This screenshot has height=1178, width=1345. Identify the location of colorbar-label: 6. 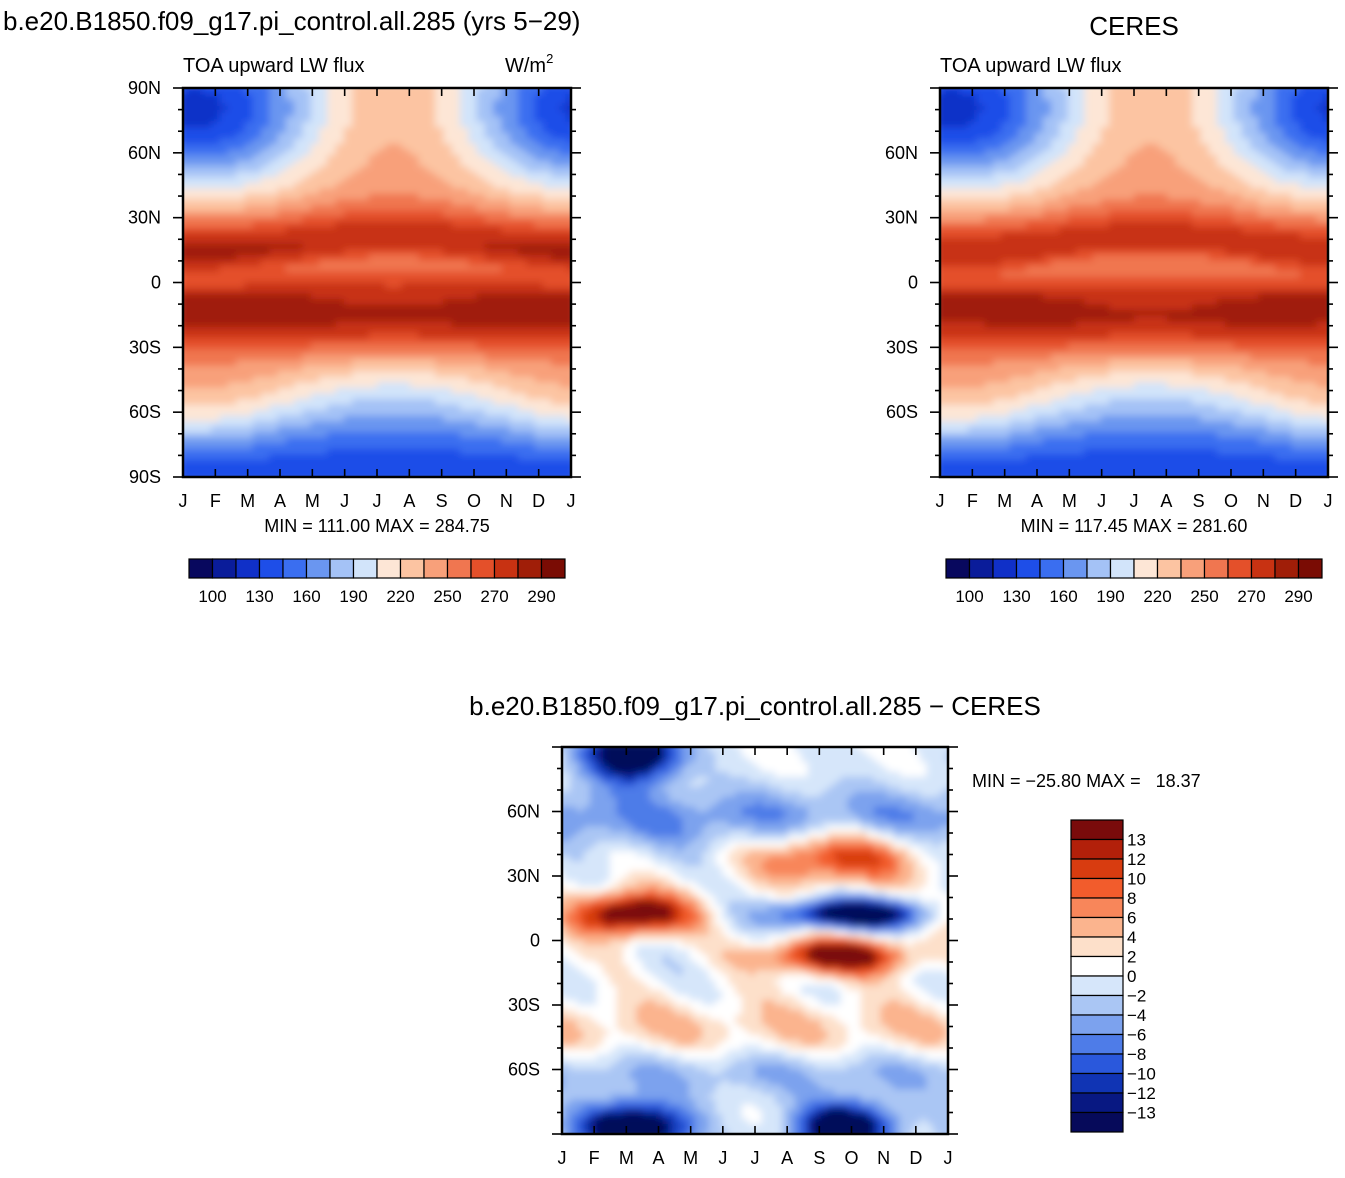
(1131, 918).